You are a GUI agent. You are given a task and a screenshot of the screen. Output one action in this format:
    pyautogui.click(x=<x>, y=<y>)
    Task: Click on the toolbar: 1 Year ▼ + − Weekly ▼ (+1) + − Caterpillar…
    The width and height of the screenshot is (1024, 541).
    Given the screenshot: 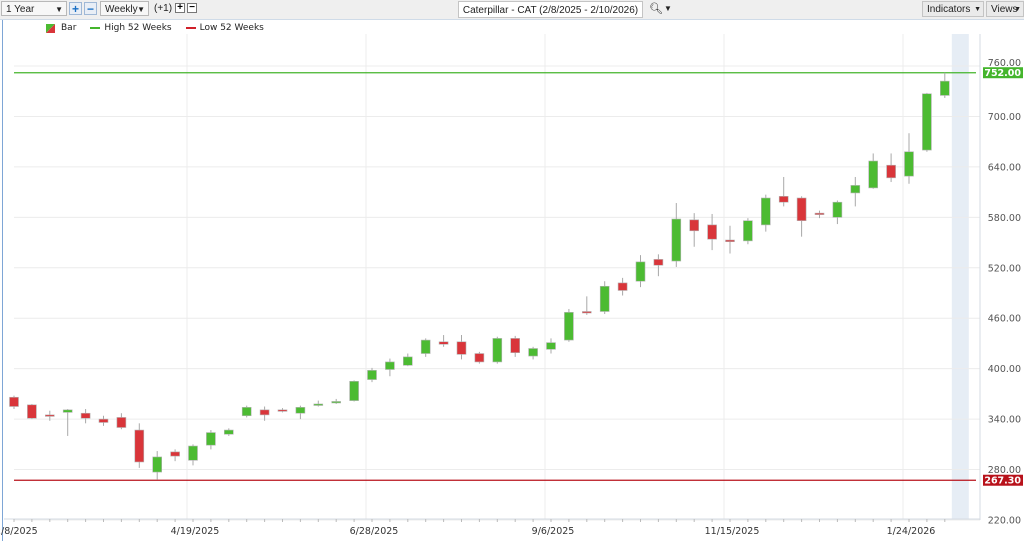 What is the action you would take?
    pyautogui.click(x=512, y=10)
    